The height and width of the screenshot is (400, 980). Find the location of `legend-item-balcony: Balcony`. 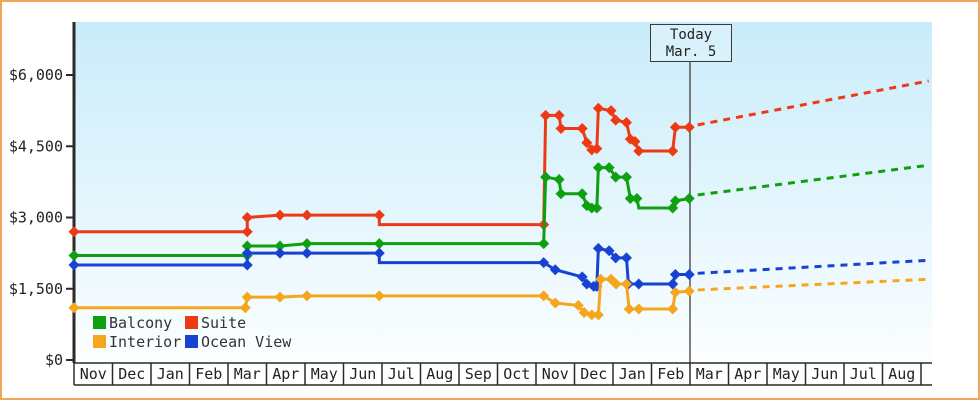

legend-item-balcony: Balcony is located at coordinates (139, 323).